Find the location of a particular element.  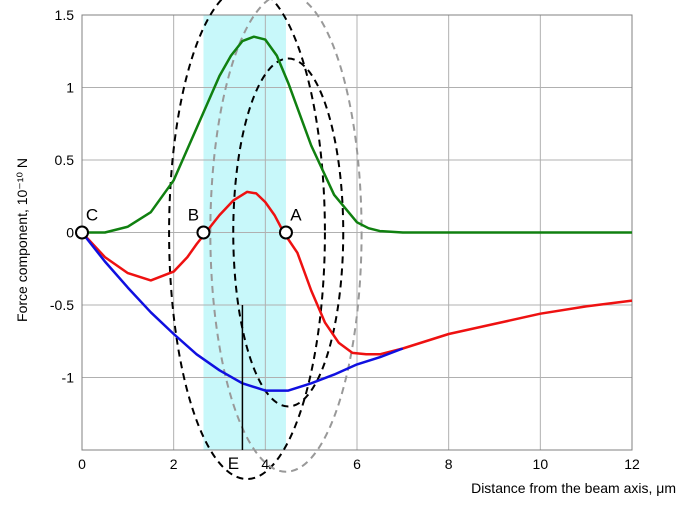

x-tick-label: 0 is located at coordinates (82, 464).